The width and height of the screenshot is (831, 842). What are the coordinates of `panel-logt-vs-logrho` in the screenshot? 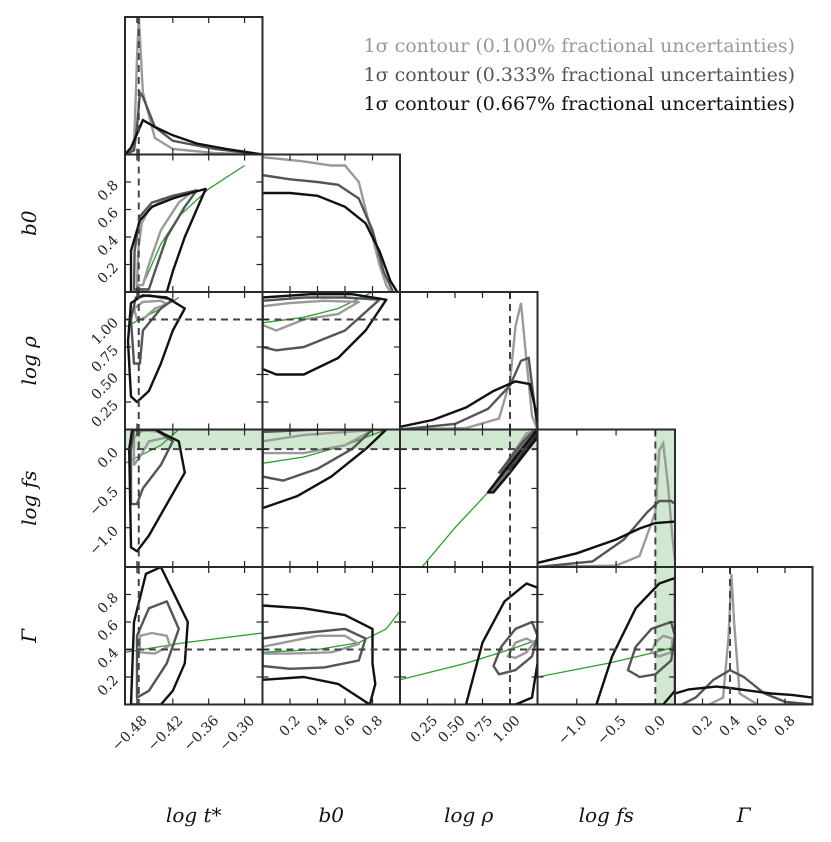 It's located at (194, 361).